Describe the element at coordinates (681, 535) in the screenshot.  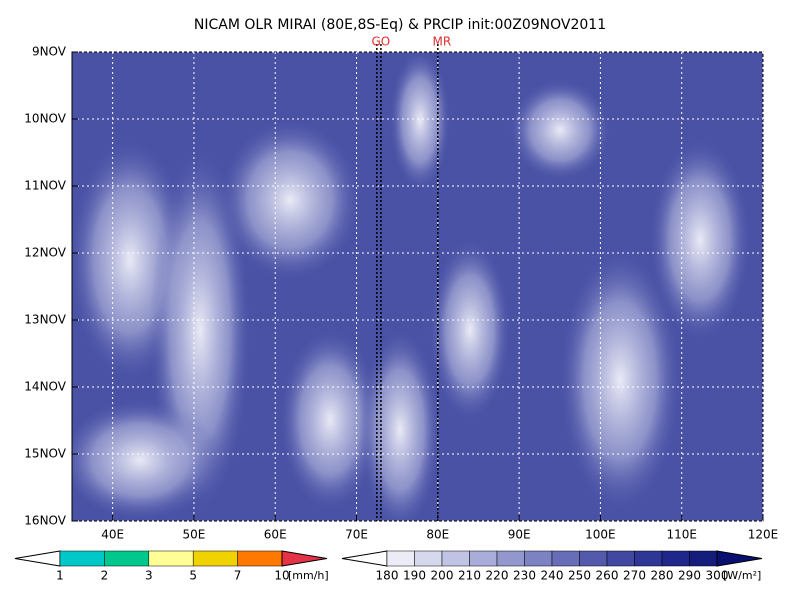
I see `x-tick-label: 110E` at that location.